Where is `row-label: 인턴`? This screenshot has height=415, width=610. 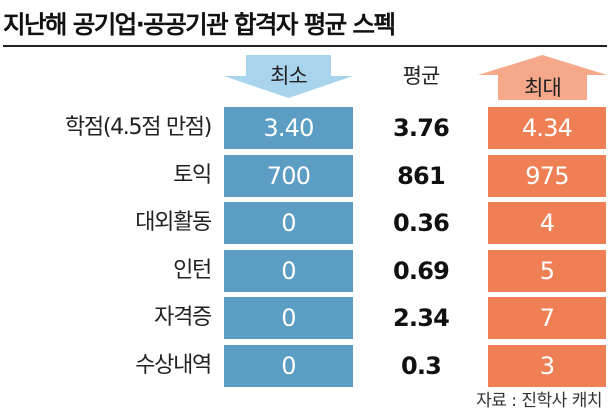
row-label: 인턴 is located at coordinates (192, 270).